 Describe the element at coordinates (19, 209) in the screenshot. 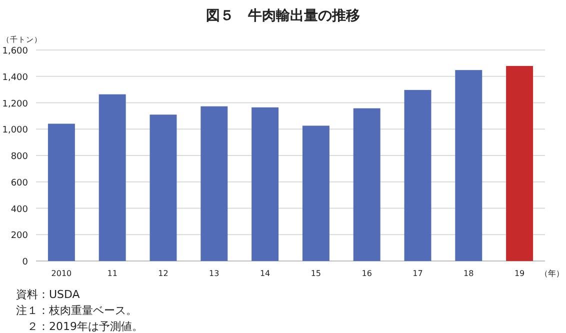

I see `y-tick-label: 400` at that location.